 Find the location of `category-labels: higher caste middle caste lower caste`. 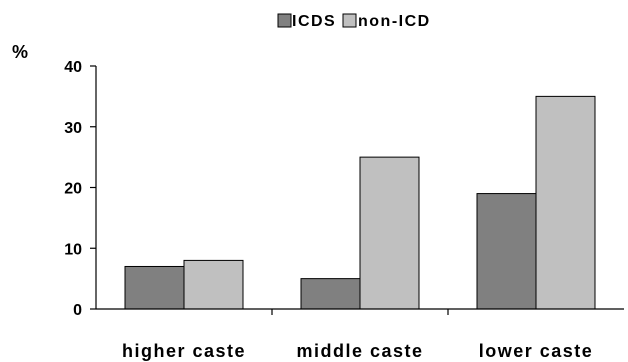

category-labels: higher caste middle caste lower caste is located at coordinates (358, 351).